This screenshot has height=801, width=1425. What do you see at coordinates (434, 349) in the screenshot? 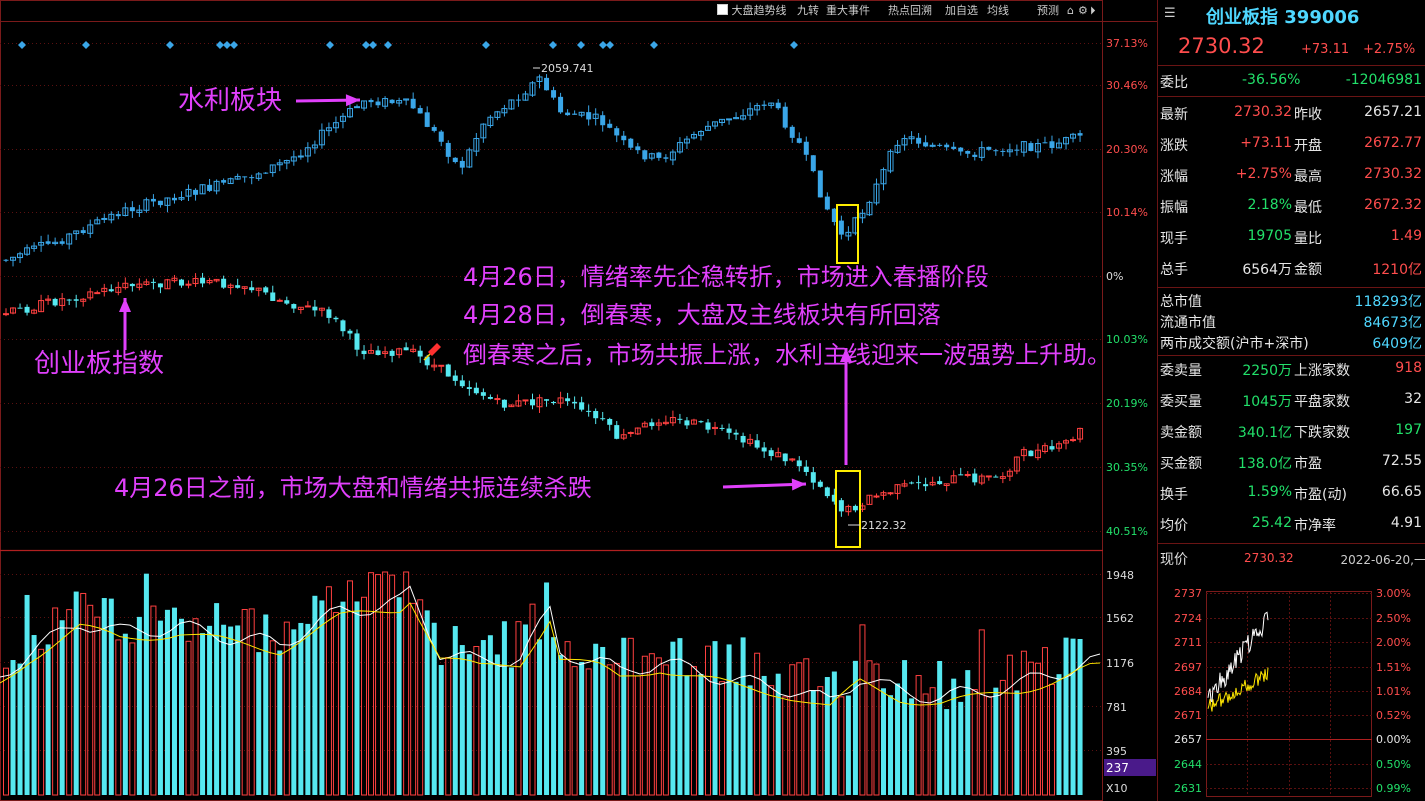
I see `pin-icon` at bounding box center [434, 349].